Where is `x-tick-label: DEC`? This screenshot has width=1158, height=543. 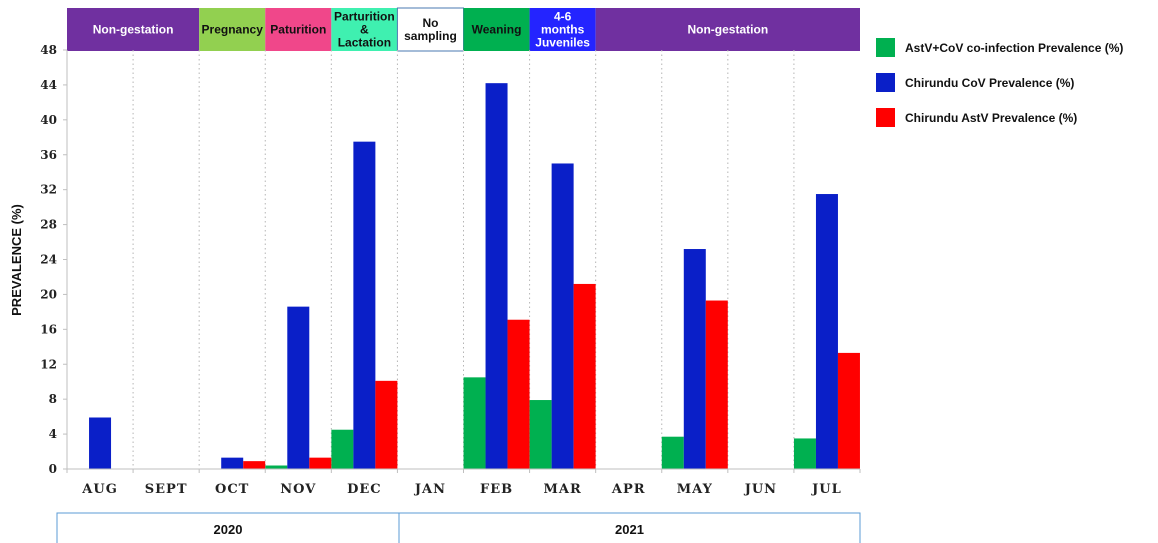
x-tick-label: DEC is located at coordinates (364, 489).